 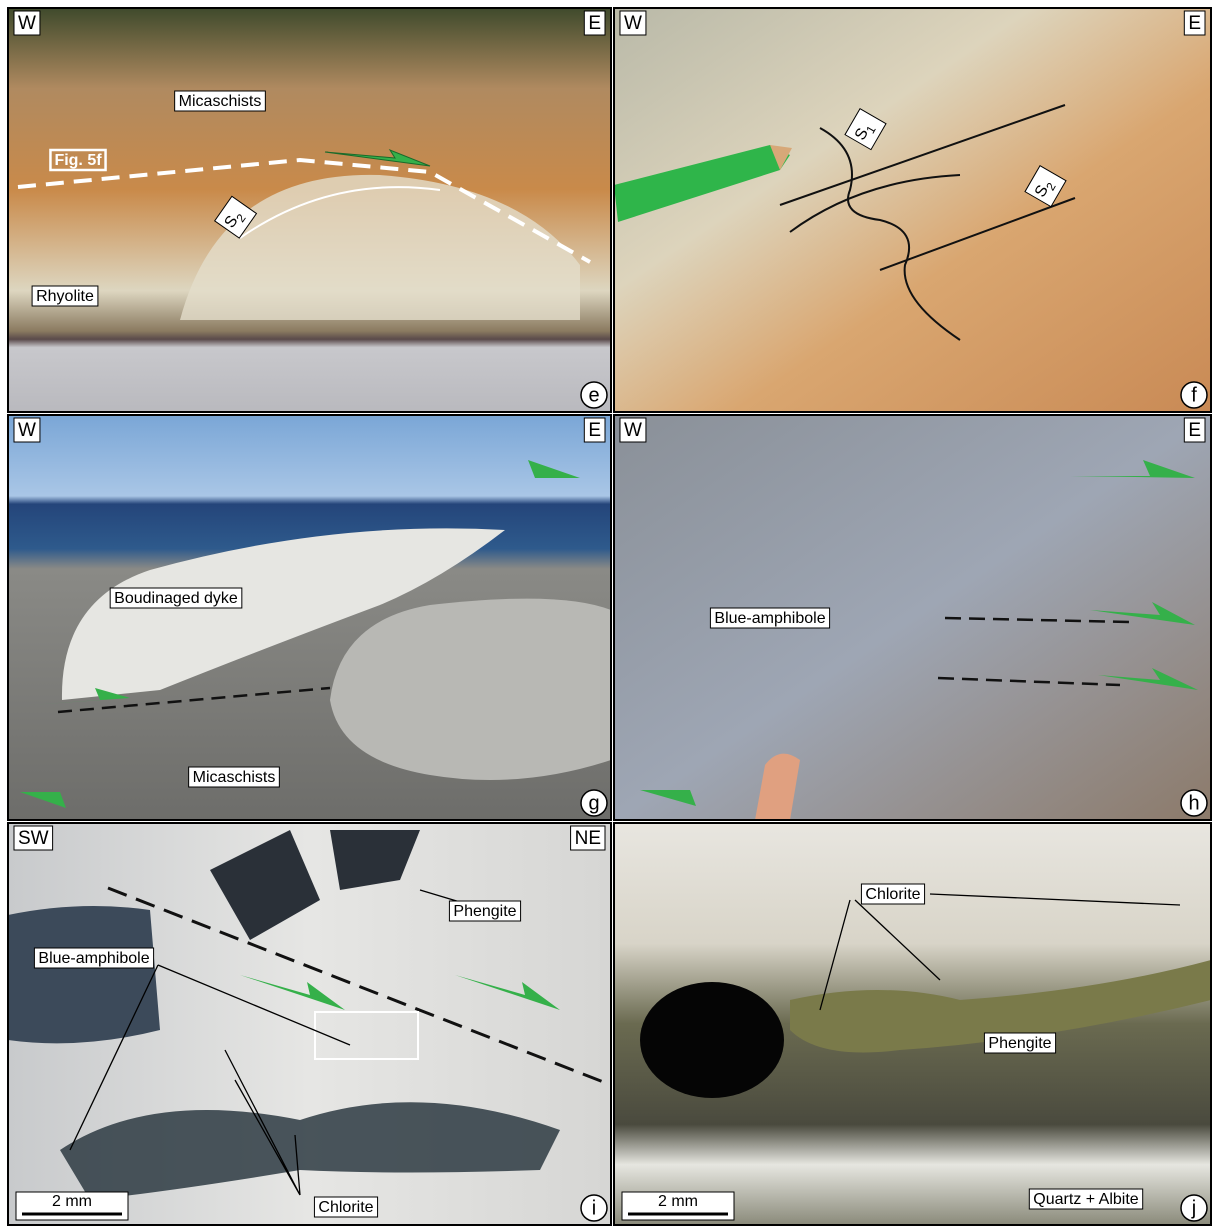 What do you see at coordinates (712, 1040) in the screenshot?
I see `opaque-grain` at bounding box center [712, 1040].